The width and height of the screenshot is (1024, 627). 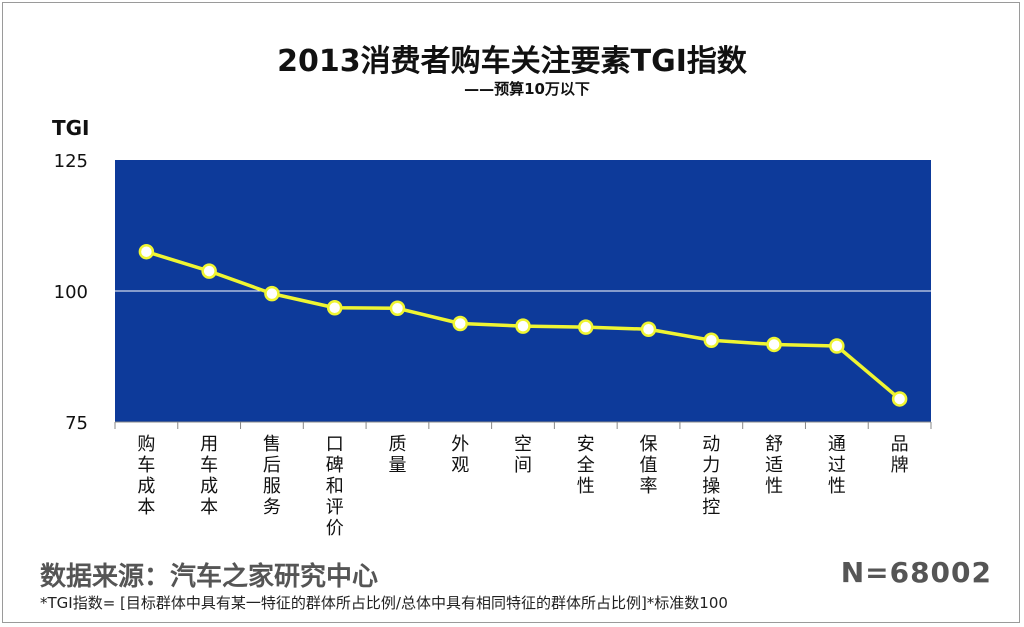 What do you see at coordinates (586, 465) in the screenshot?
I see `x-tick-label: 安全性` at bounding box center [586, 465].